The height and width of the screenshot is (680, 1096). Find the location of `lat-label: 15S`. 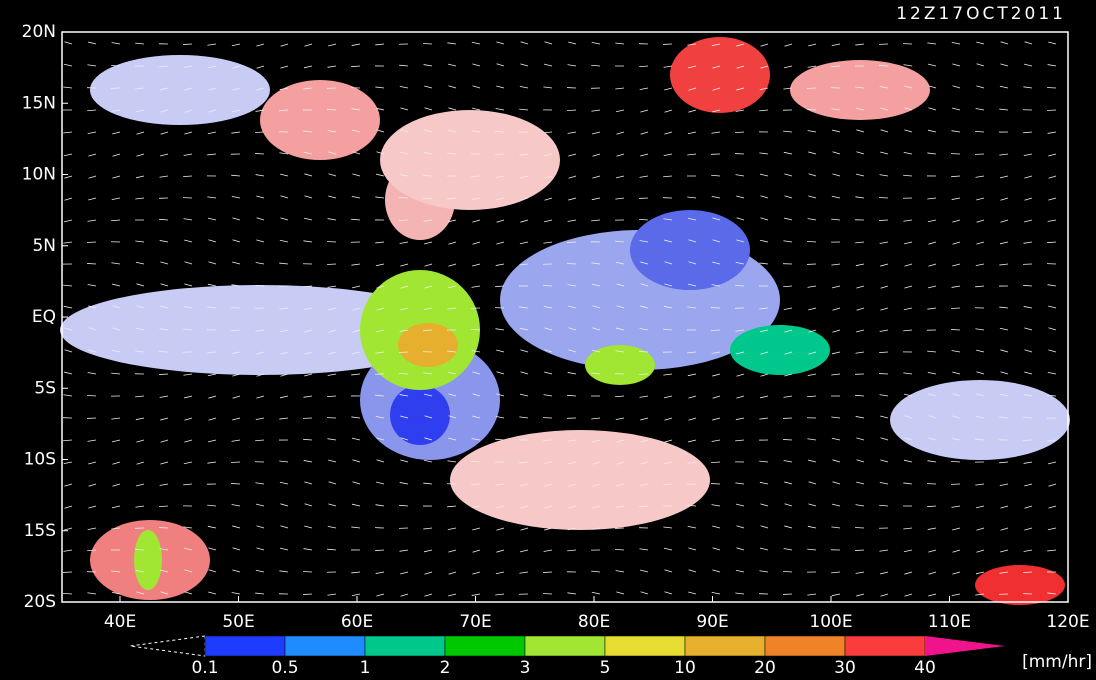

lat-label: 15S is located at coordinates (40, 531).